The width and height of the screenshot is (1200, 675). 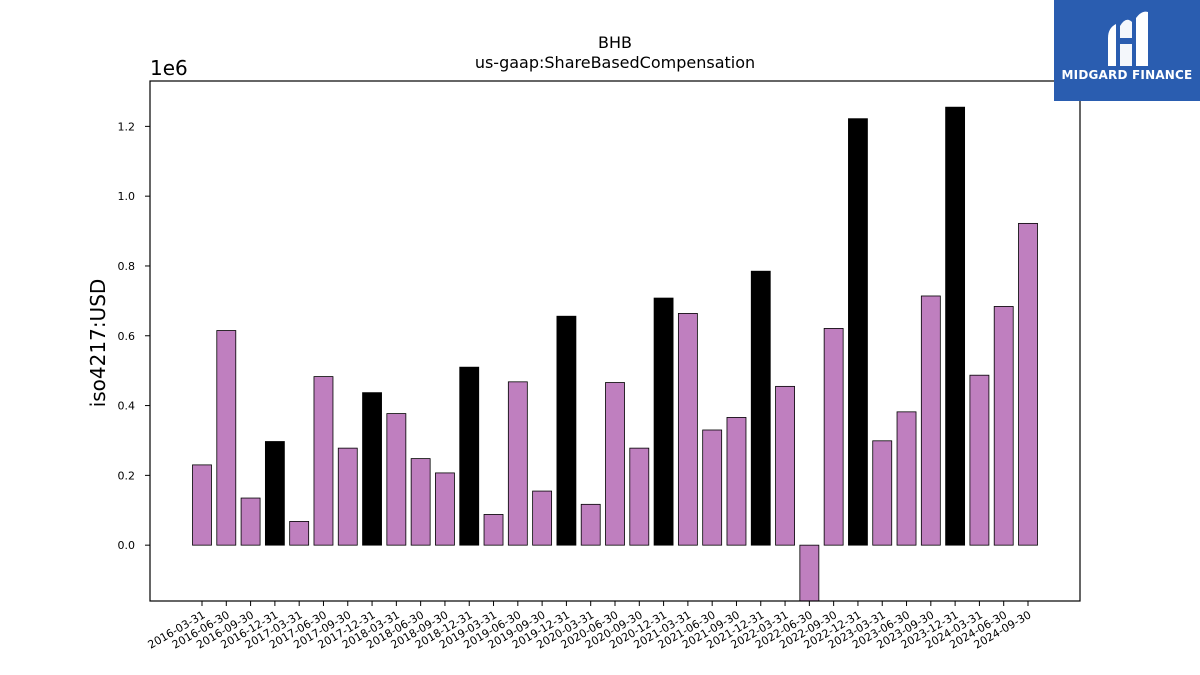 What do you see at coordinates (98, 343) in the screenshot?
I see `y-axis-label: iso4217:USD` at bounding box center [98, 343].